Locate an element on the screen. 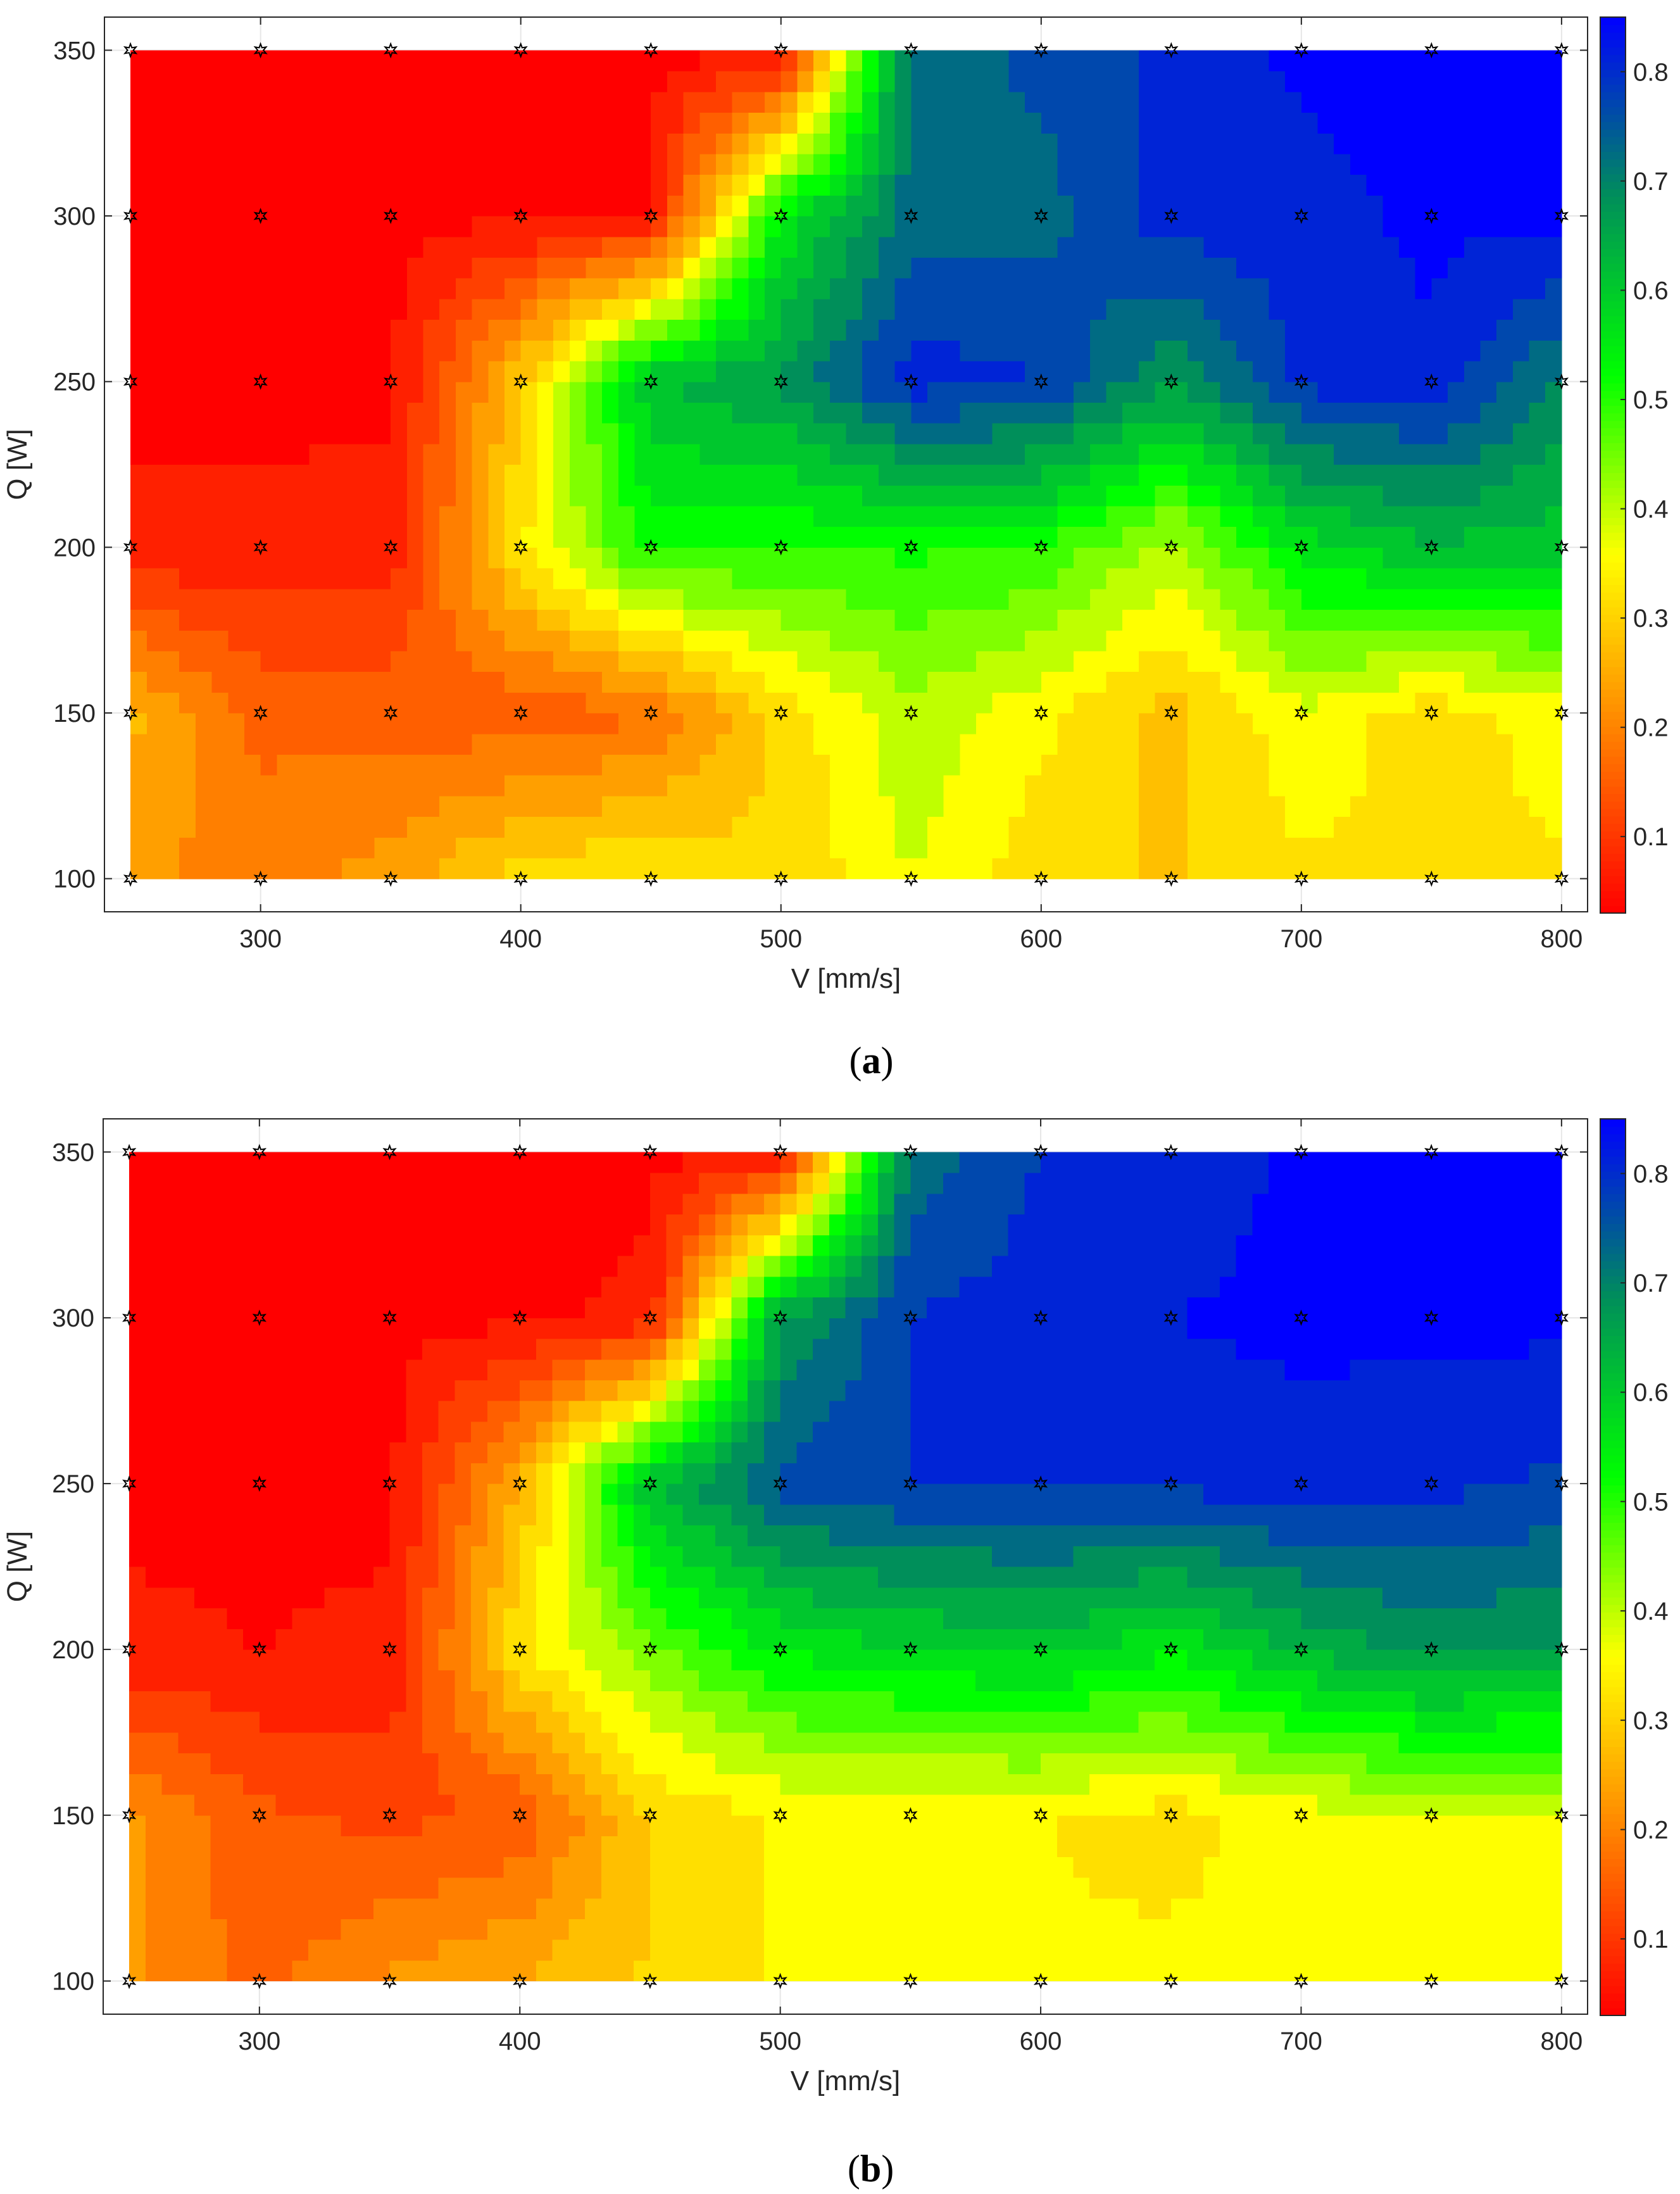 The height and width of the screenshot is (2194, 1680). colorbar-tick-label: 0.4 is located at coordinates (1651, 510).